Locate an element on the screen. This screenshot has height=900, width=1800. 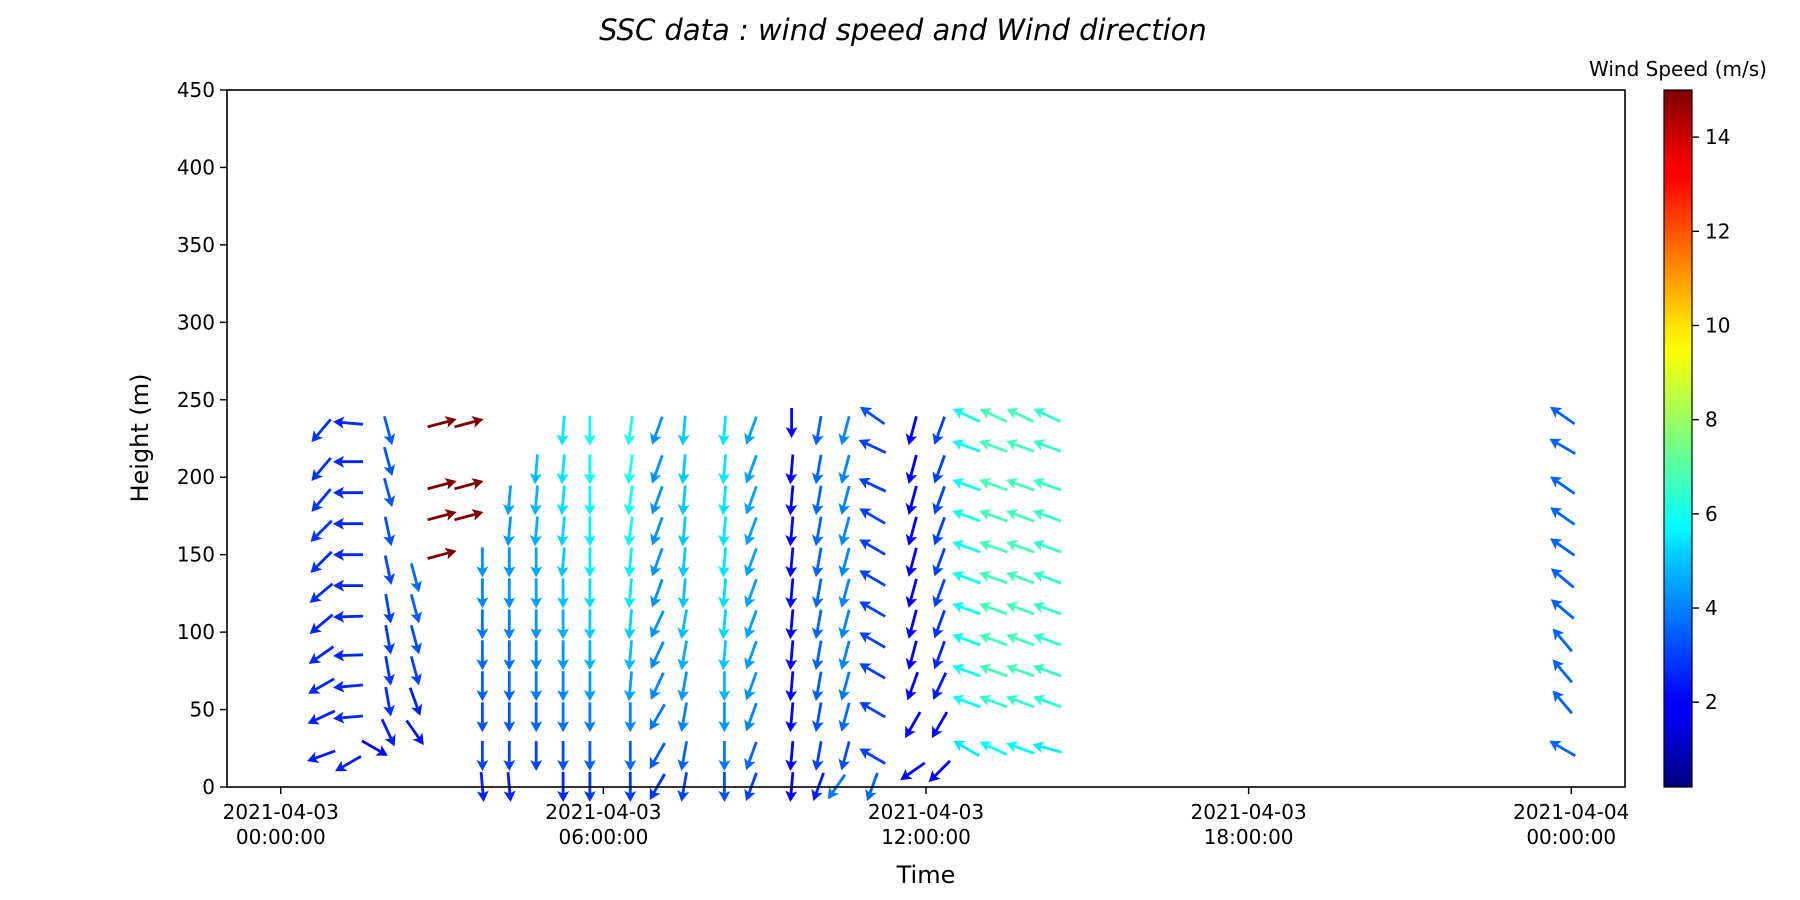
x-tick-label: 12:00:00 is located at coordinates (926, 837).